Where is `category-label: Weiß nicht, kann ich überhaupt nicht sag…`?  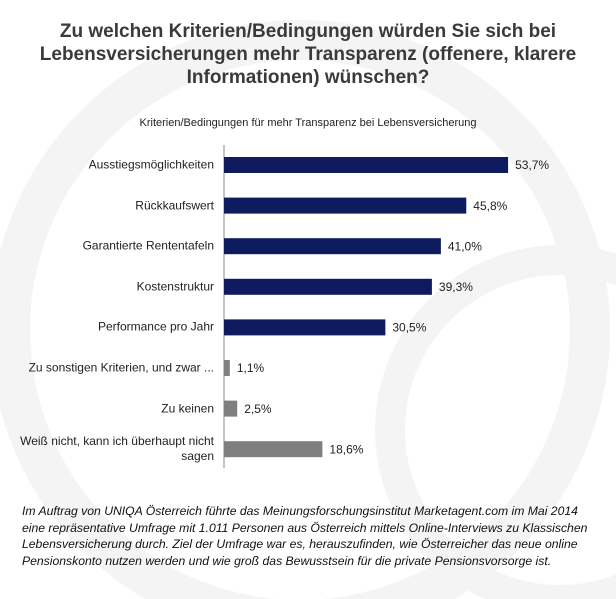 category-label: Weiß nicht, kann ich überhaupt nicht sag… is located at coordinates (117, 449).